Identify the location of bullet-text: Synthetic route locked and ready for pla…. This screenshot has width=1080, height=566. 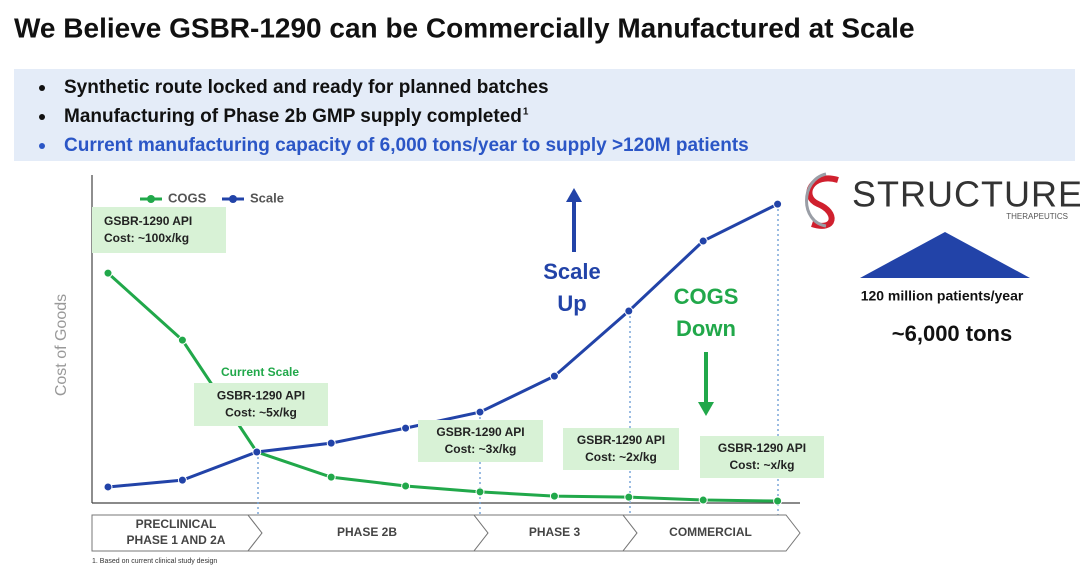
(306, 87).